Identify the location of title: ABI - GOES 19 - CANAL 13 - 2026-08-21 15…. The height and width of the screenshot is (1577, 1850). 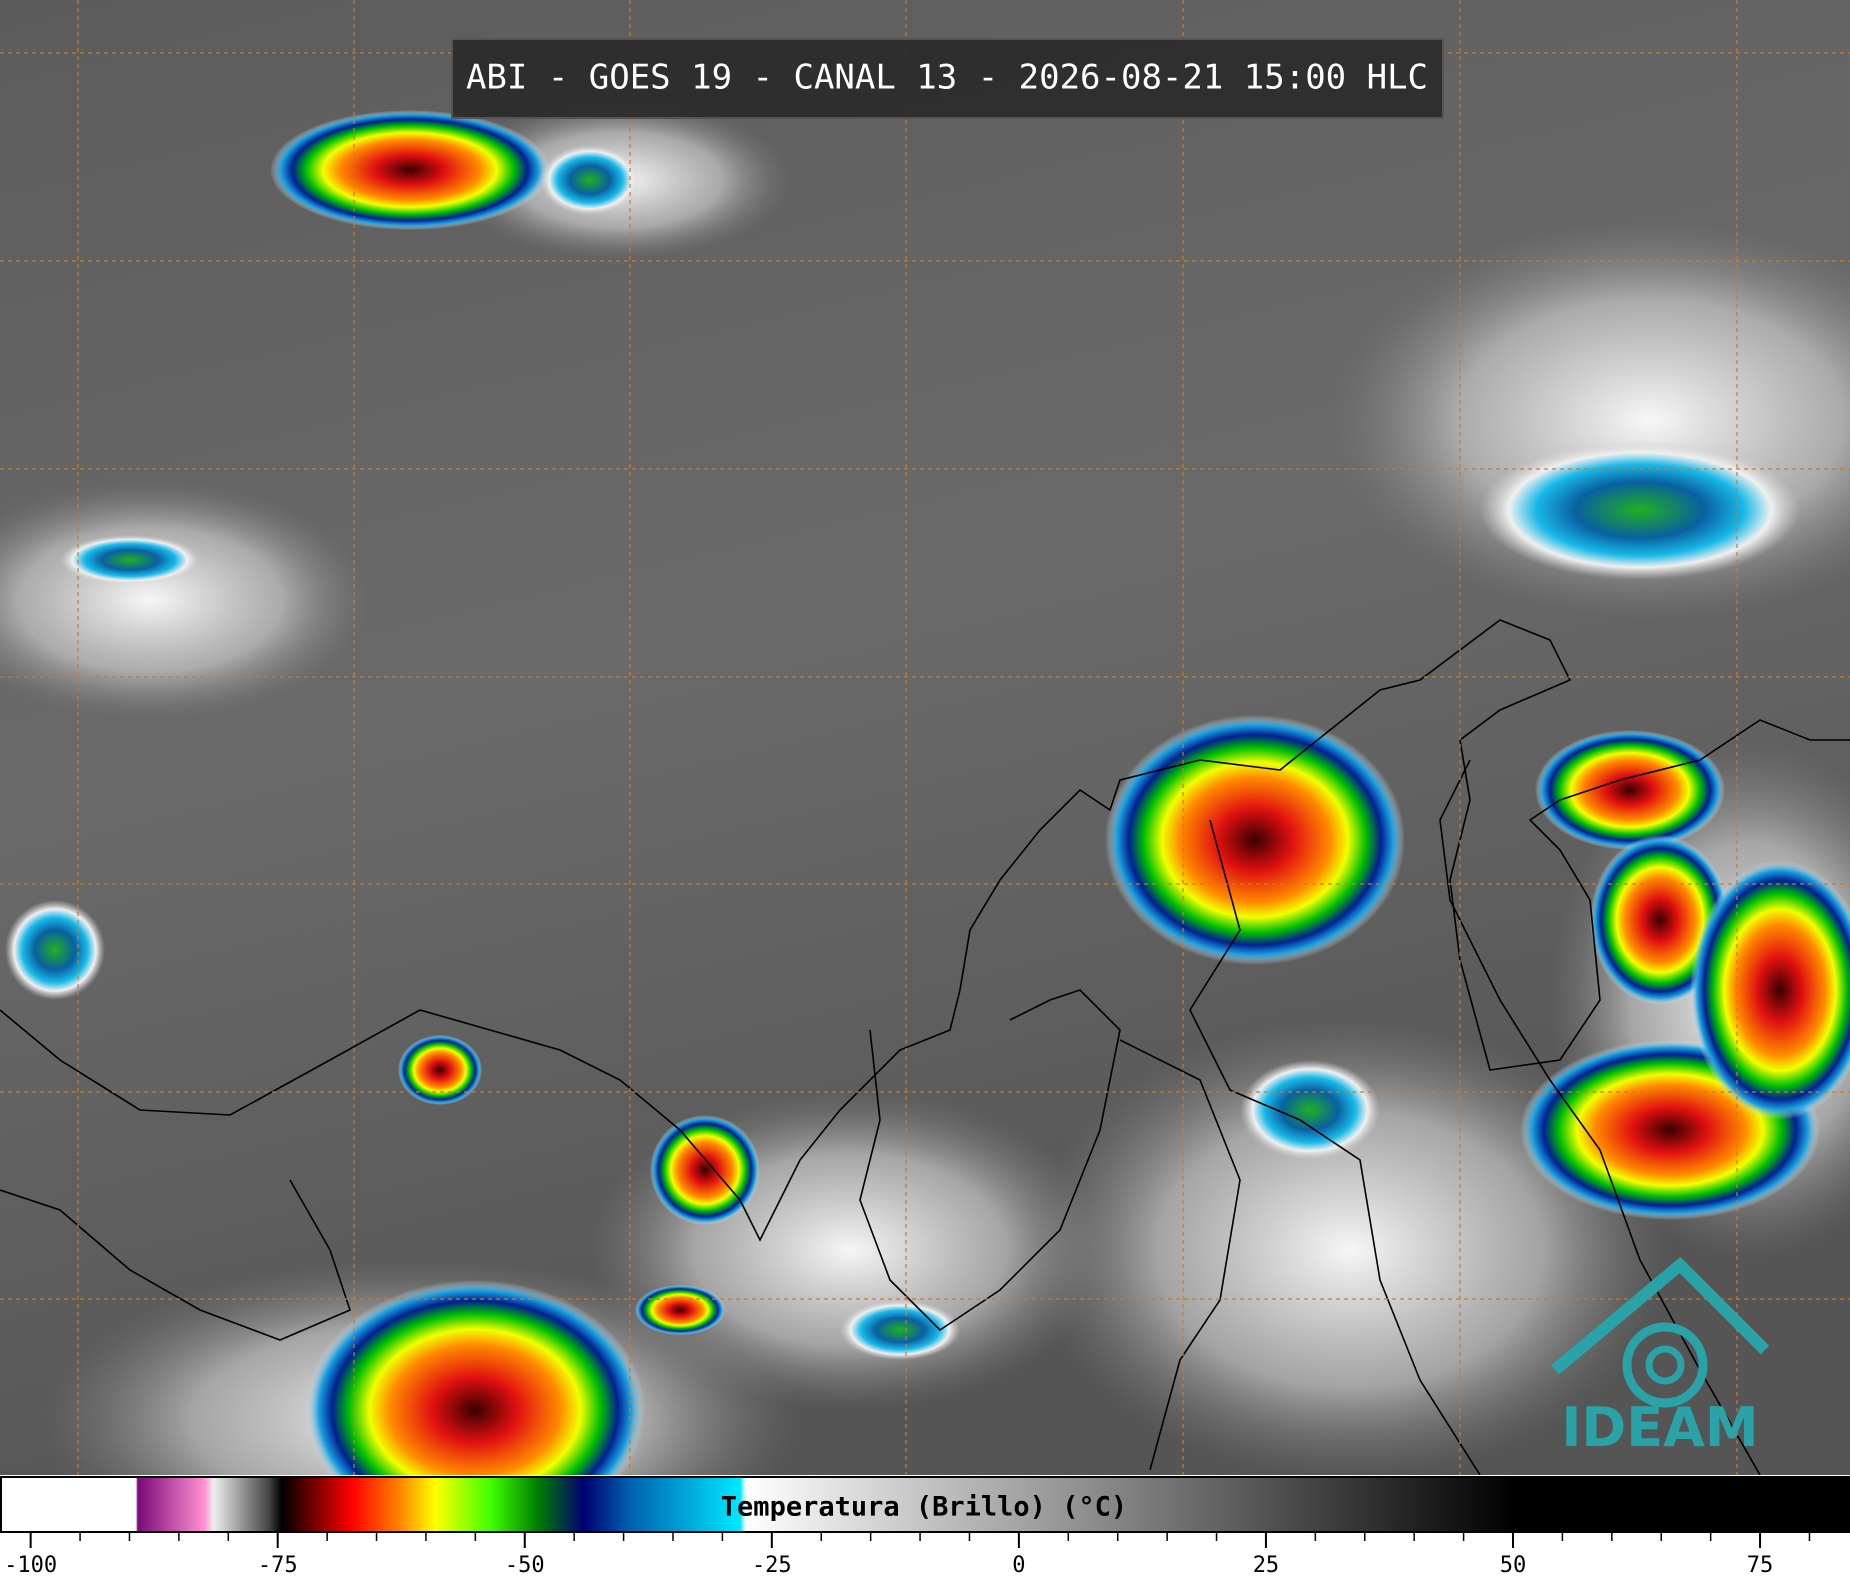
(947, 78).